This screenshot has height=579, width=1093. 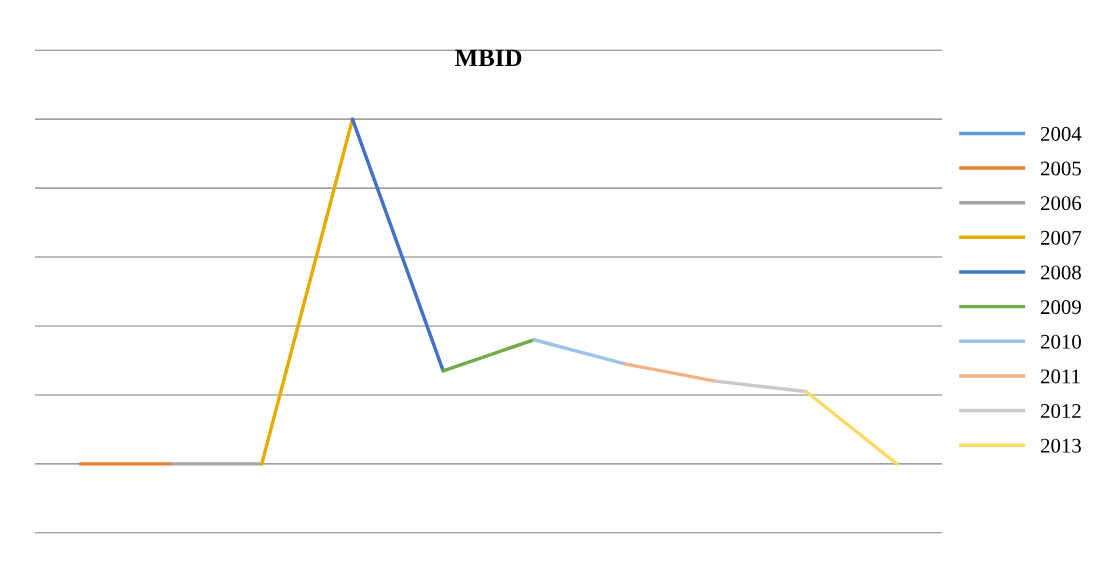 I want to click on legend-label: 2008, so click(x=1061, y=272).